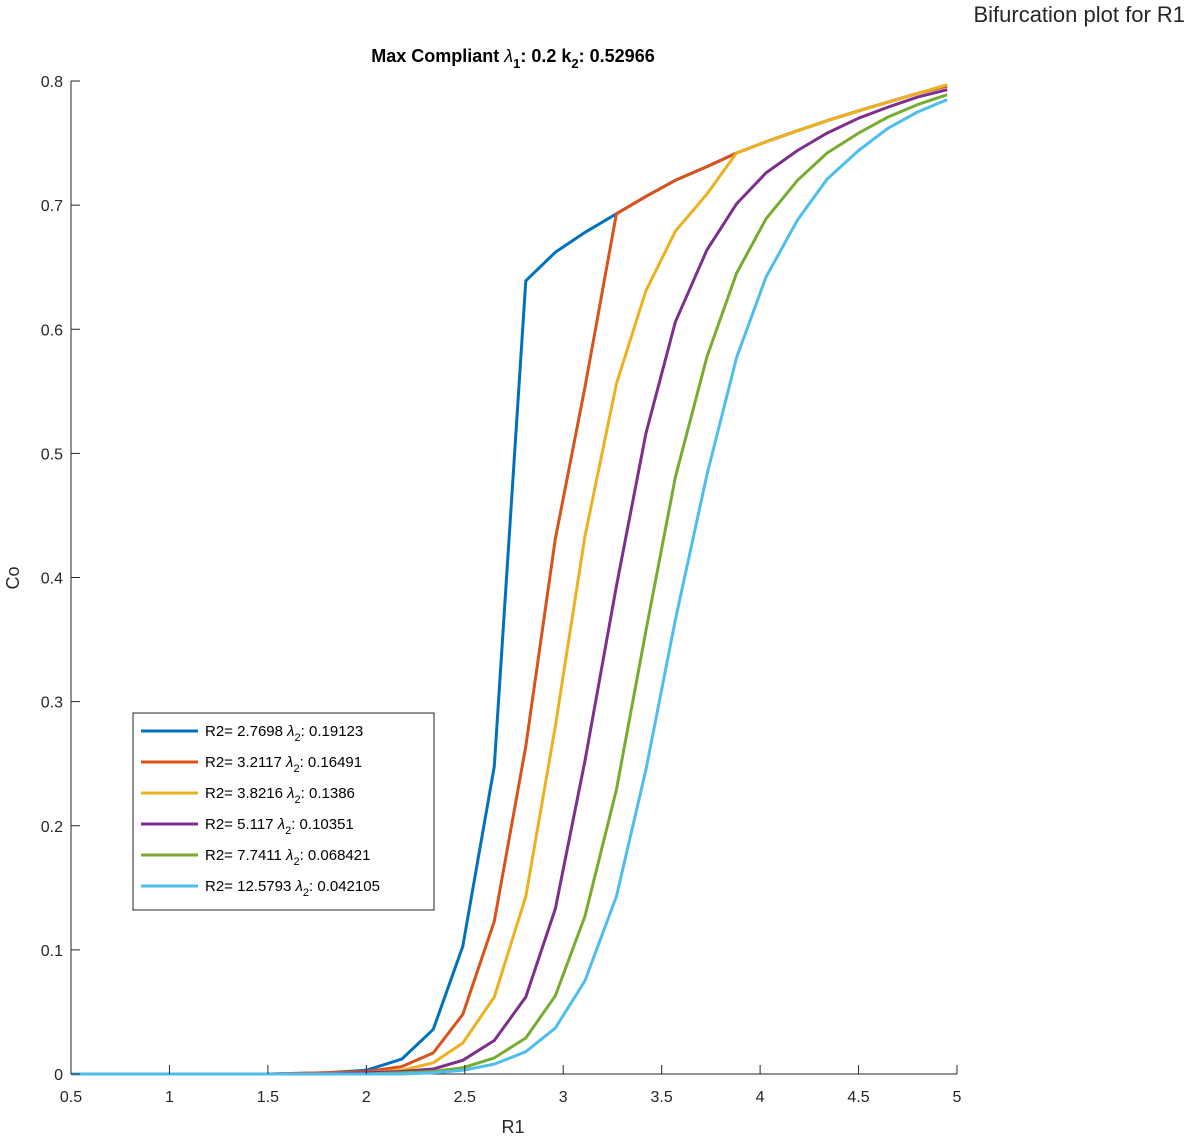  I want to click on x-tick-label: 2.5, so click(465, 1097).